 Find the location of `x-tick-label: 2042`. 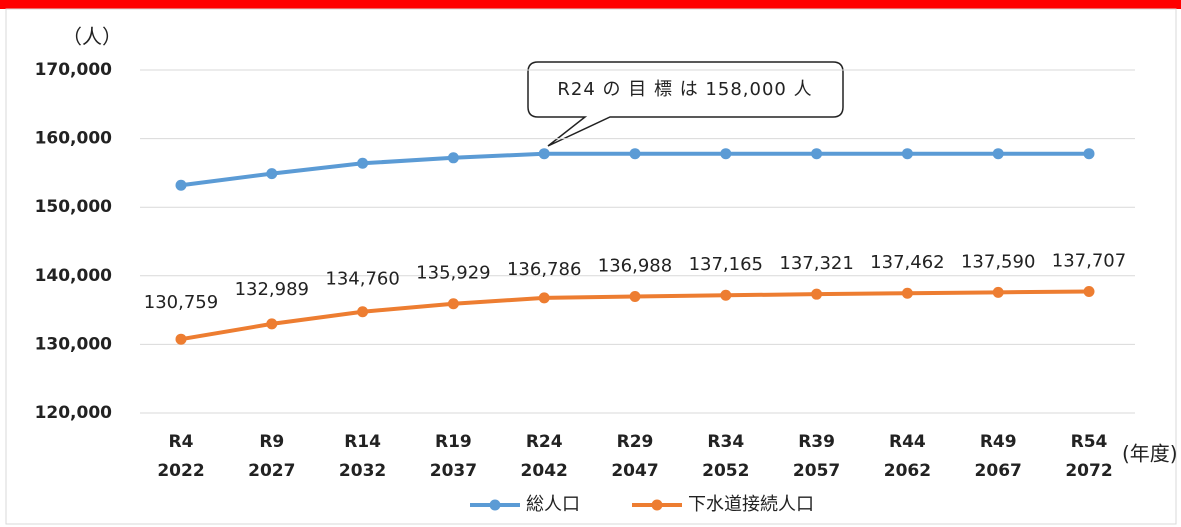

x-tick-label: 2042 is located at coordinates (544, 471).